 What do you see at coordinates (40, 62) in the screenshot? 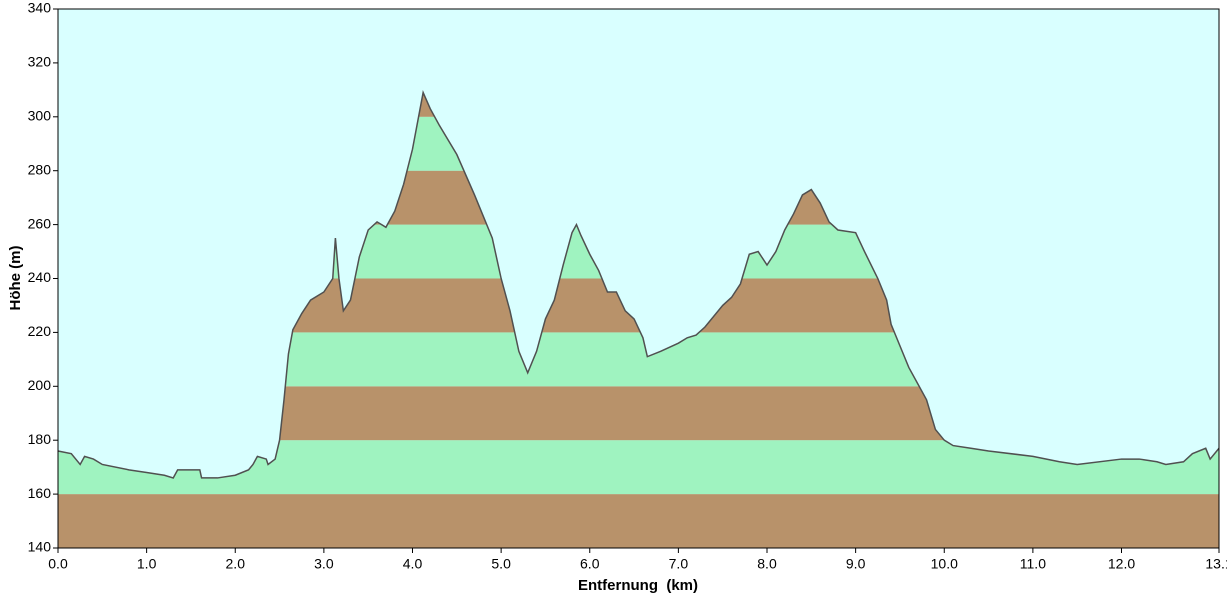
I see `y-tick-label: 320` at bounding box center [40, 62].